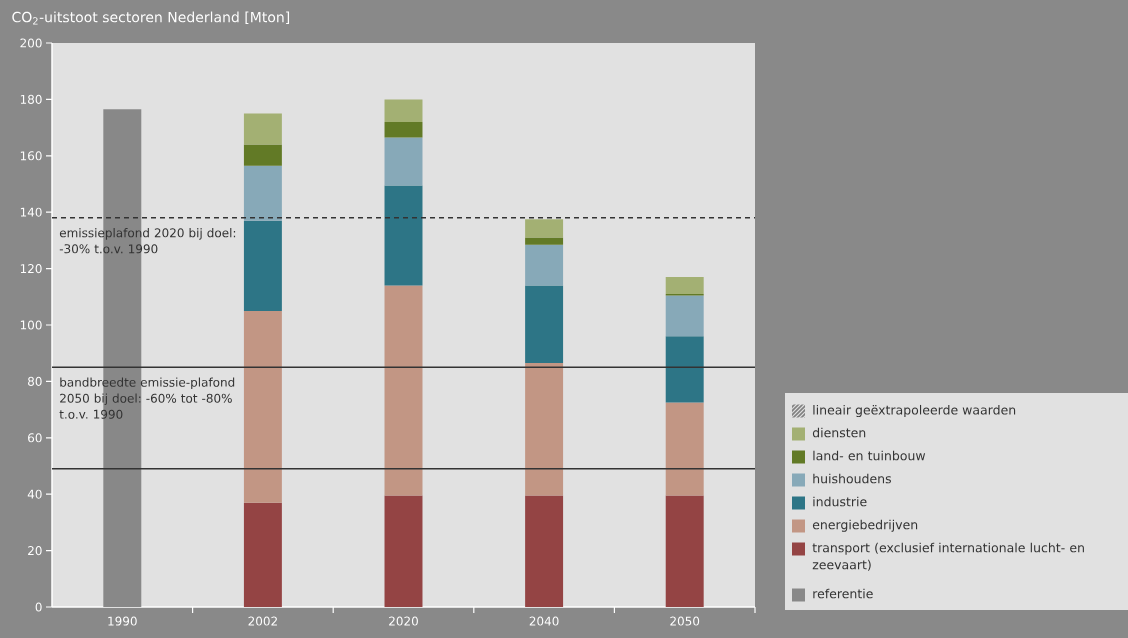 Image resolution: width=1128 pixels, height=638 pixels. Describe the element at coordinates (31, 156) in the screenshot. I see `y-tick-label: 160` at that location.